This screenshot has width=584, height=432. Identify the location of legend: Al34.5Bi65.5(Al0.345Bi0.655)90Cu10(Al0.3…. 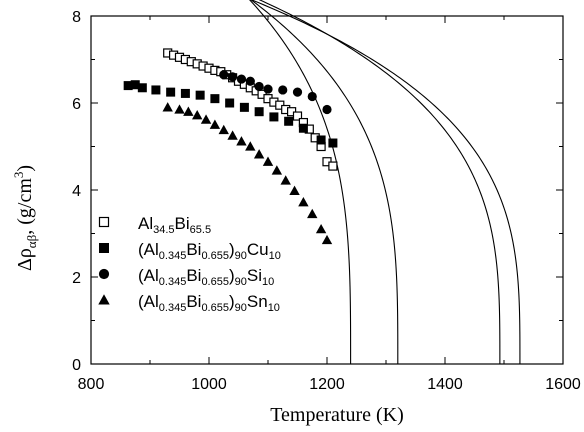
(189, 264).